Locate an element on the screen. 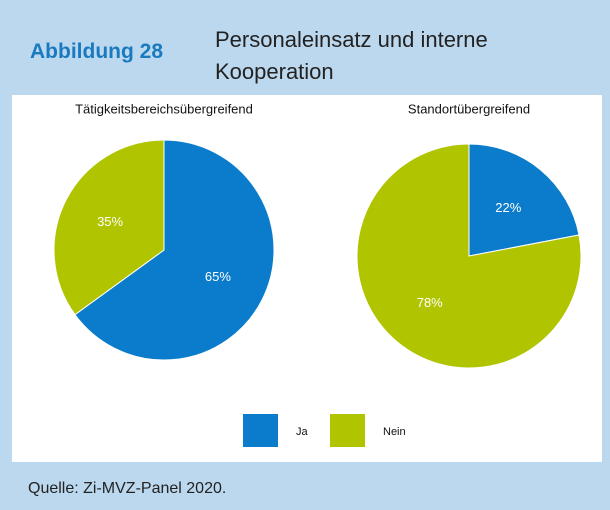  slice-label: 22% is located at coordinates (508, 207).